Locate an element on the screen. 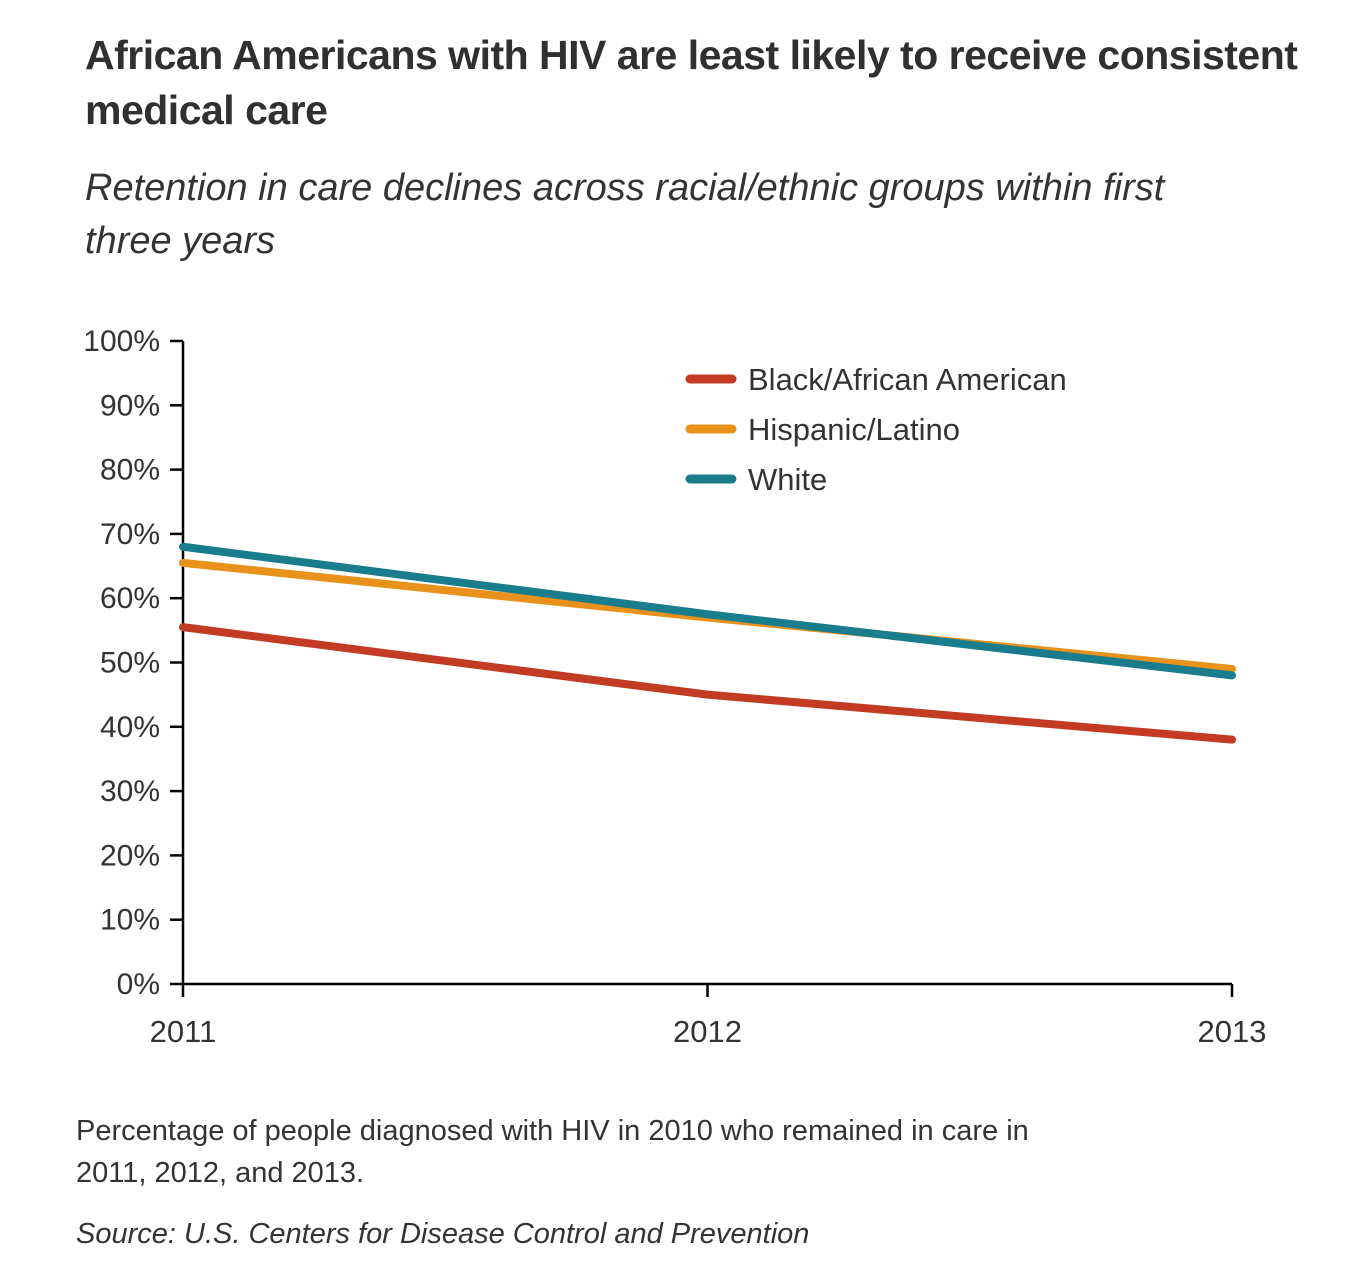 The width and height of the screenshot is (1363, 1280). legend-item: White is located at coordinates (756, 479).